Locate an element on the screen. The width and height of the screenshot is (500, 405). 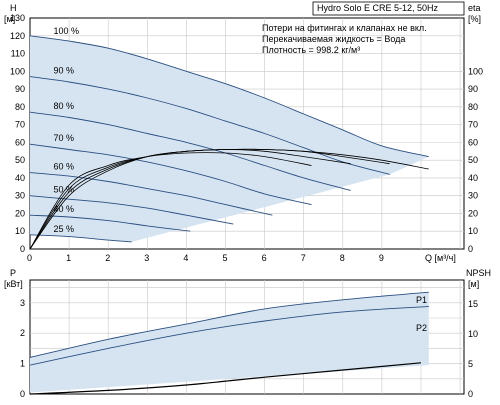
npsh-line is located at coordinates (225, 378).